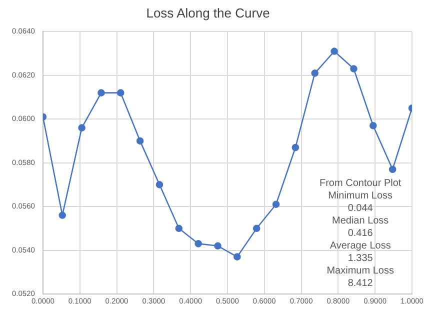 This screenshot has height=331, width=430. What do you see at coordinates (361, 283) in the screenshot?
I see `annotation: 8.412` at bounding box center [361, 283].